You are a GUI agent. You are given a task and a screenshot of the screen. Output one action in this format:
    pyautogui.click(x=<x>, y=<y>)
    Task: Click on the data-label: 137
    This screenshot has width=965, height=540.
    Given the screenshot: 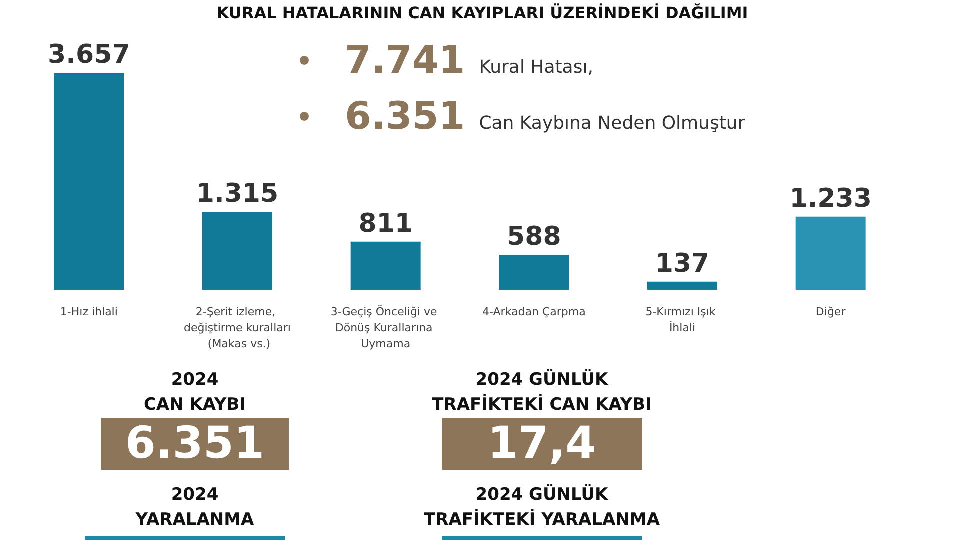 What is the action you would take?
    pyautogui.click(x=682, y=263)
    